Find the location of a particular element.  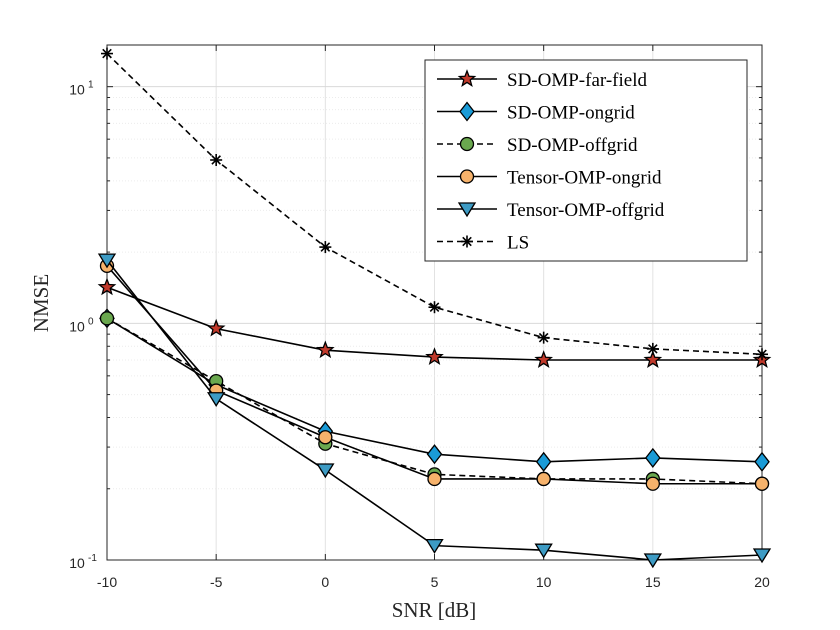

x-axis-label: SNR [dB] is located at coordinates (434, 610).